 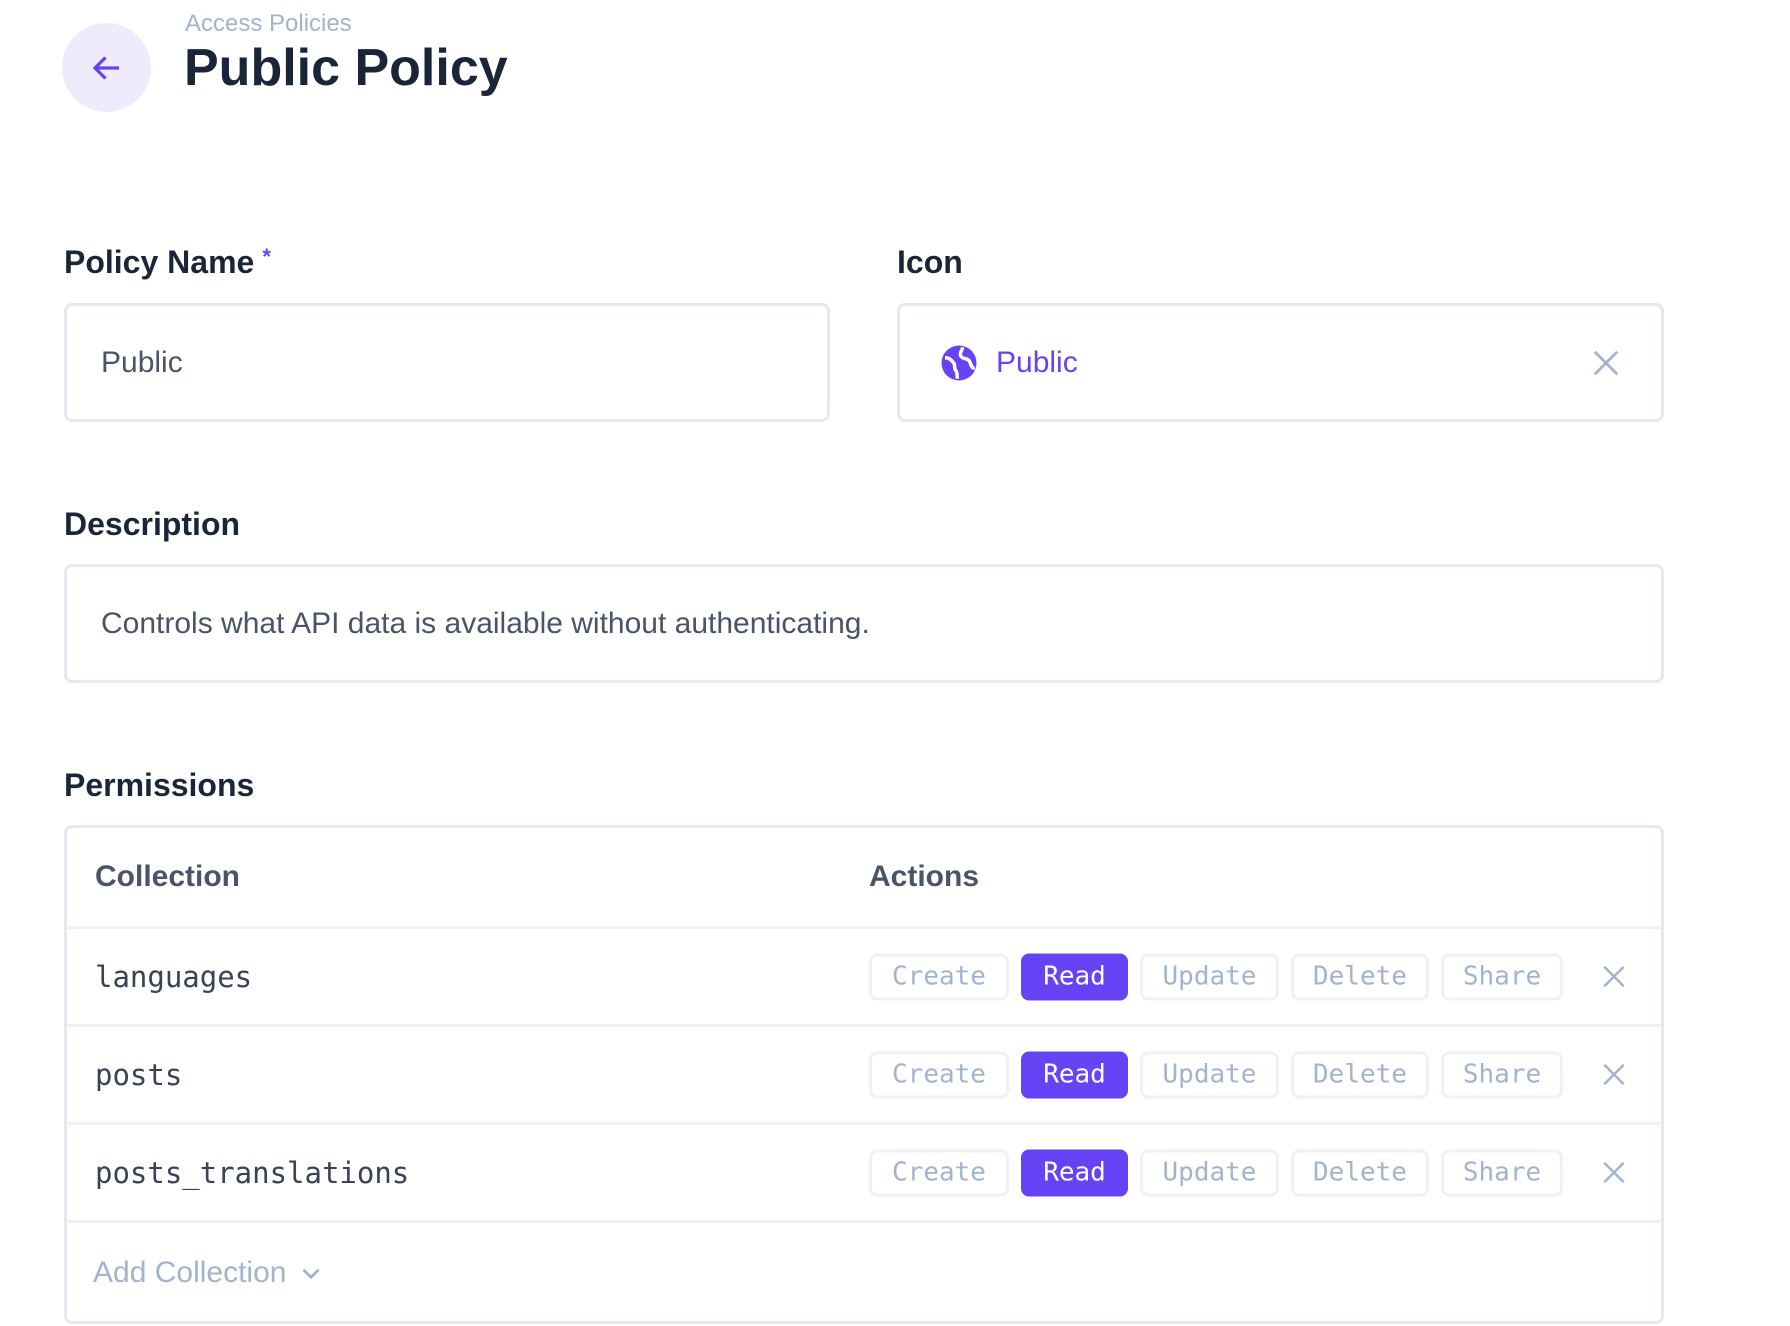 I want to click on arrow-left-icon, so click(x=105, y=67).